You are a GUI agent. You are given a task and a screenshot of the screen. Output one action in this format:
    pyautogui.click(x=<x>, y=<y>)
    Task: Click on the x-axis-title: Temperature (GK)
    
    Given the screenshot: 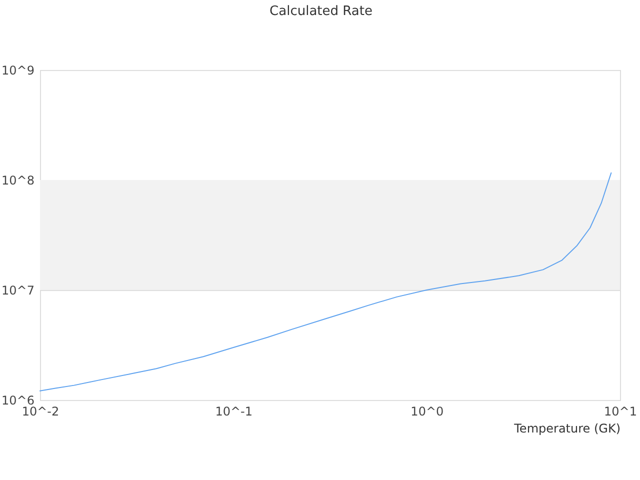 What is the action you would take?
    pyautogui.click(x=566, y=429)
    